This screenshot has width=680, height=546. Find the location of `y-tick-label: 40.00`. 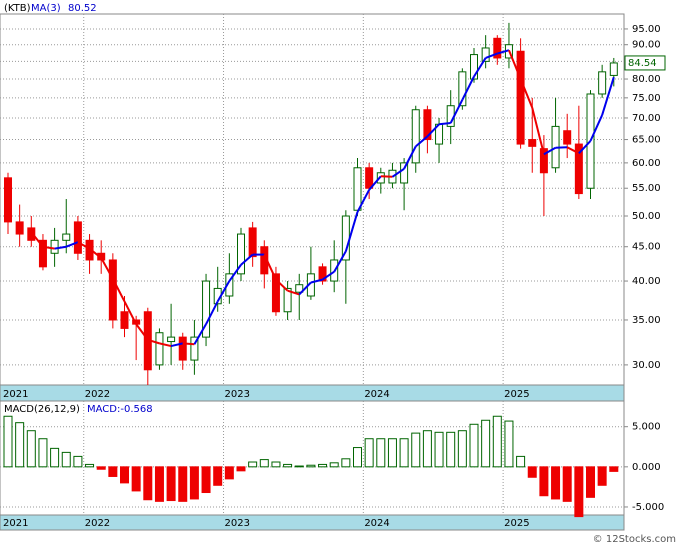

y-tick-label: 40.00 is located at coordinates (646, 281).